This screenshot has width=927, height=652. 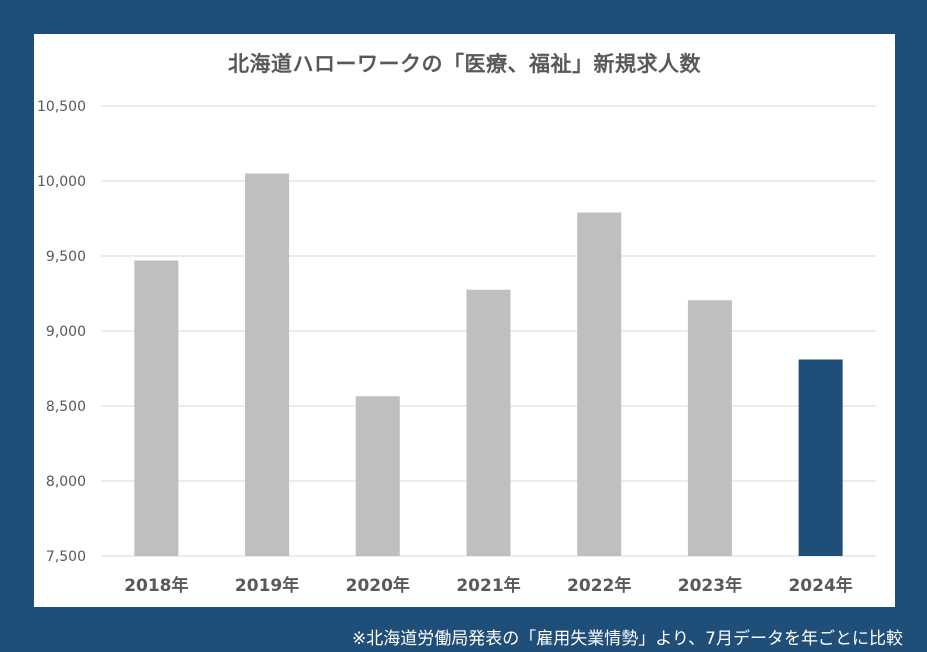 I want to click on x-tick-label: 2023年, so click(x=710, y=585).